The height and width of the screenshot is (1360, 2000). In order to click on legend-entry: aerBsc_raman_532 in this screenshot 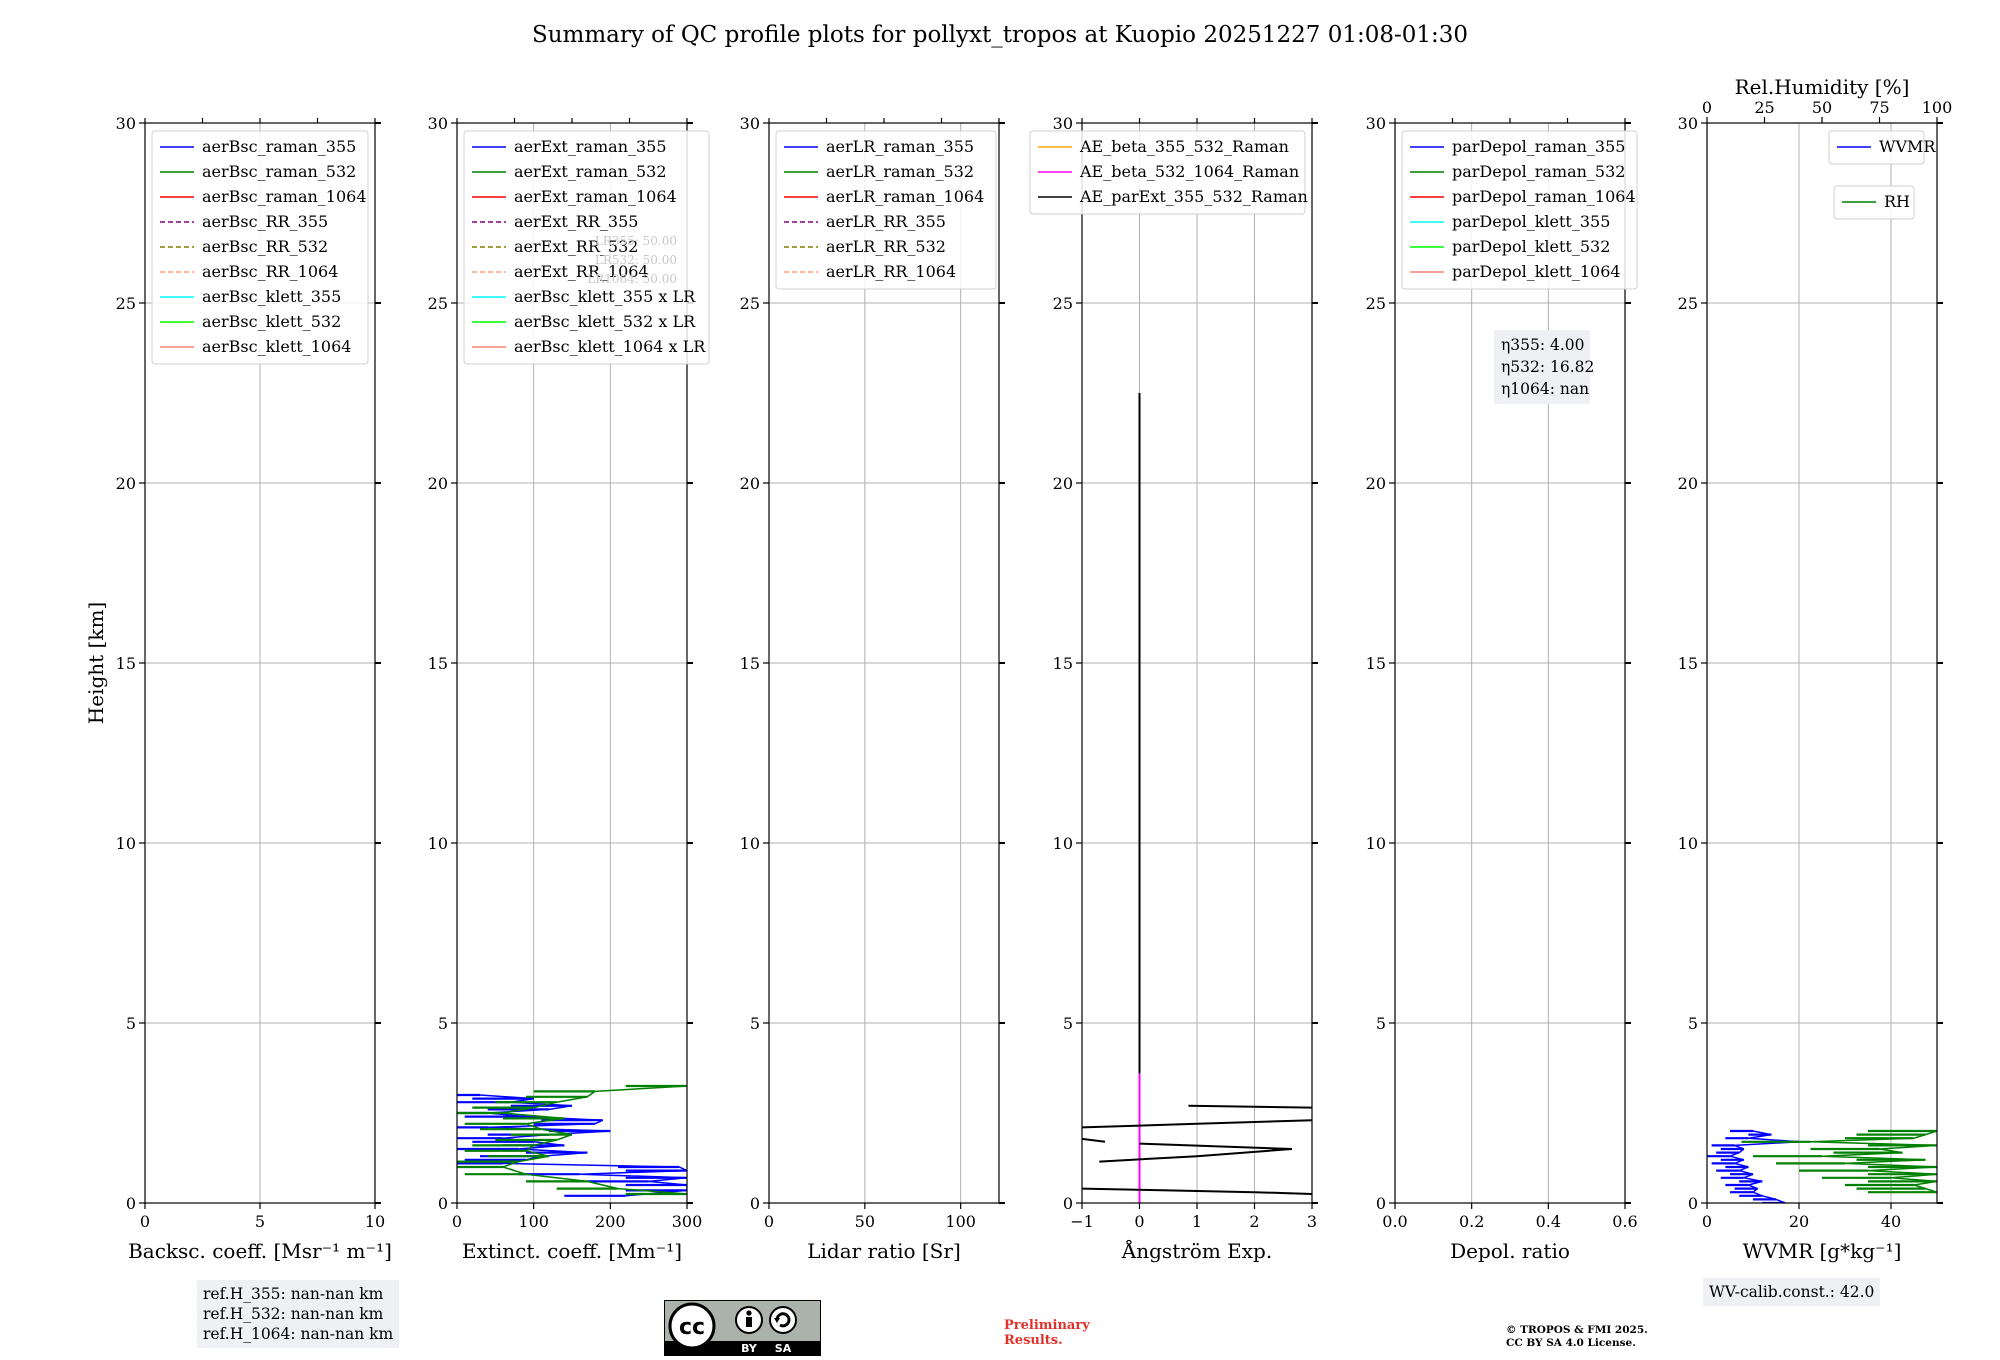, I will do `click(279, 171)`.